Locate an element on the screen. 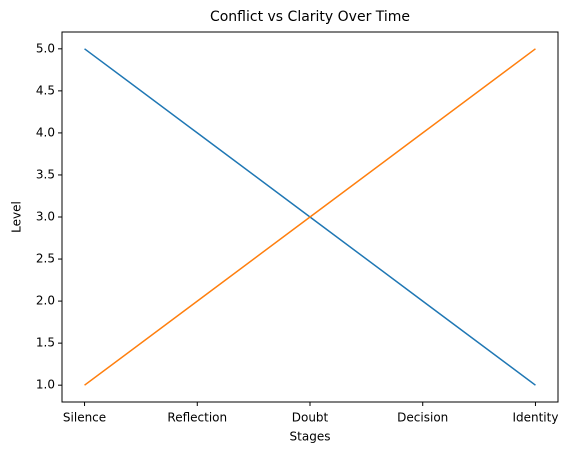 This screenshot has height=455, width=571. y-tick-label: 1.5 is located at coordinates (45, 343).